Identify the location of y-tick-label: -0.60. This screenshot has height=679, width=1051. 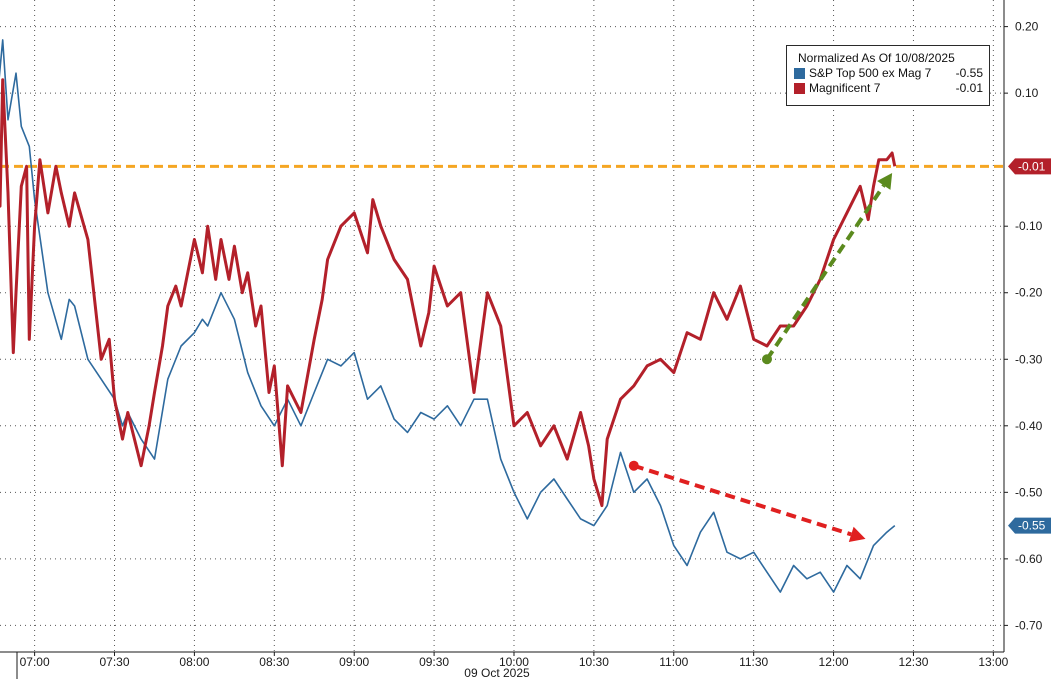
(1029, 559).